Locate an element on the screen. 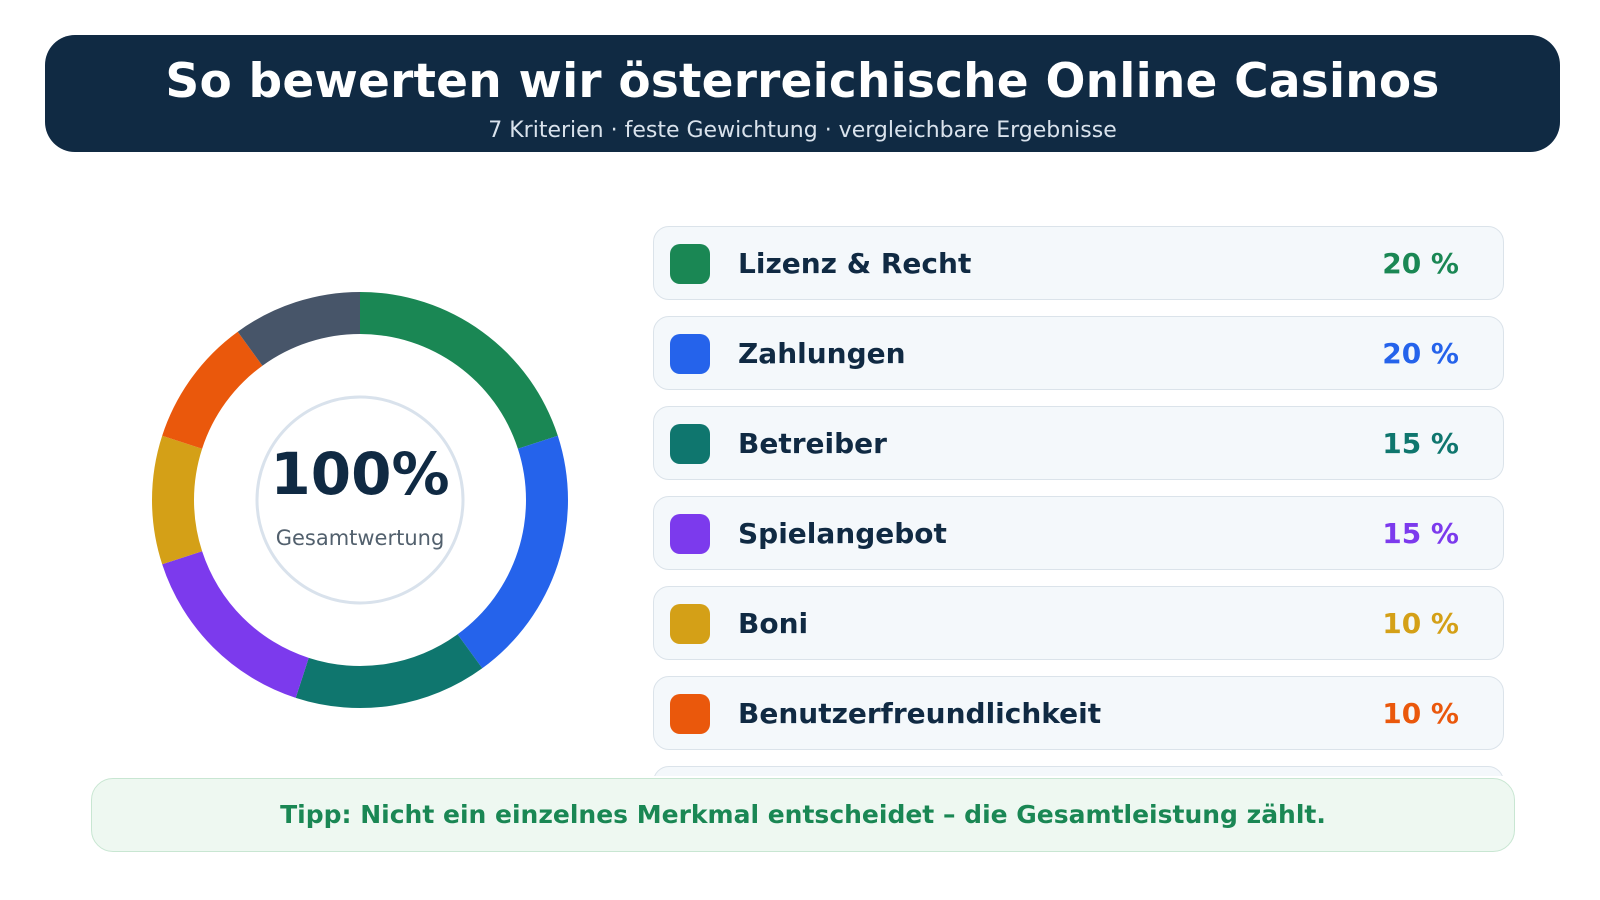  legend-row: Zahlungen 20 % is located at coordinates (1078, 353).